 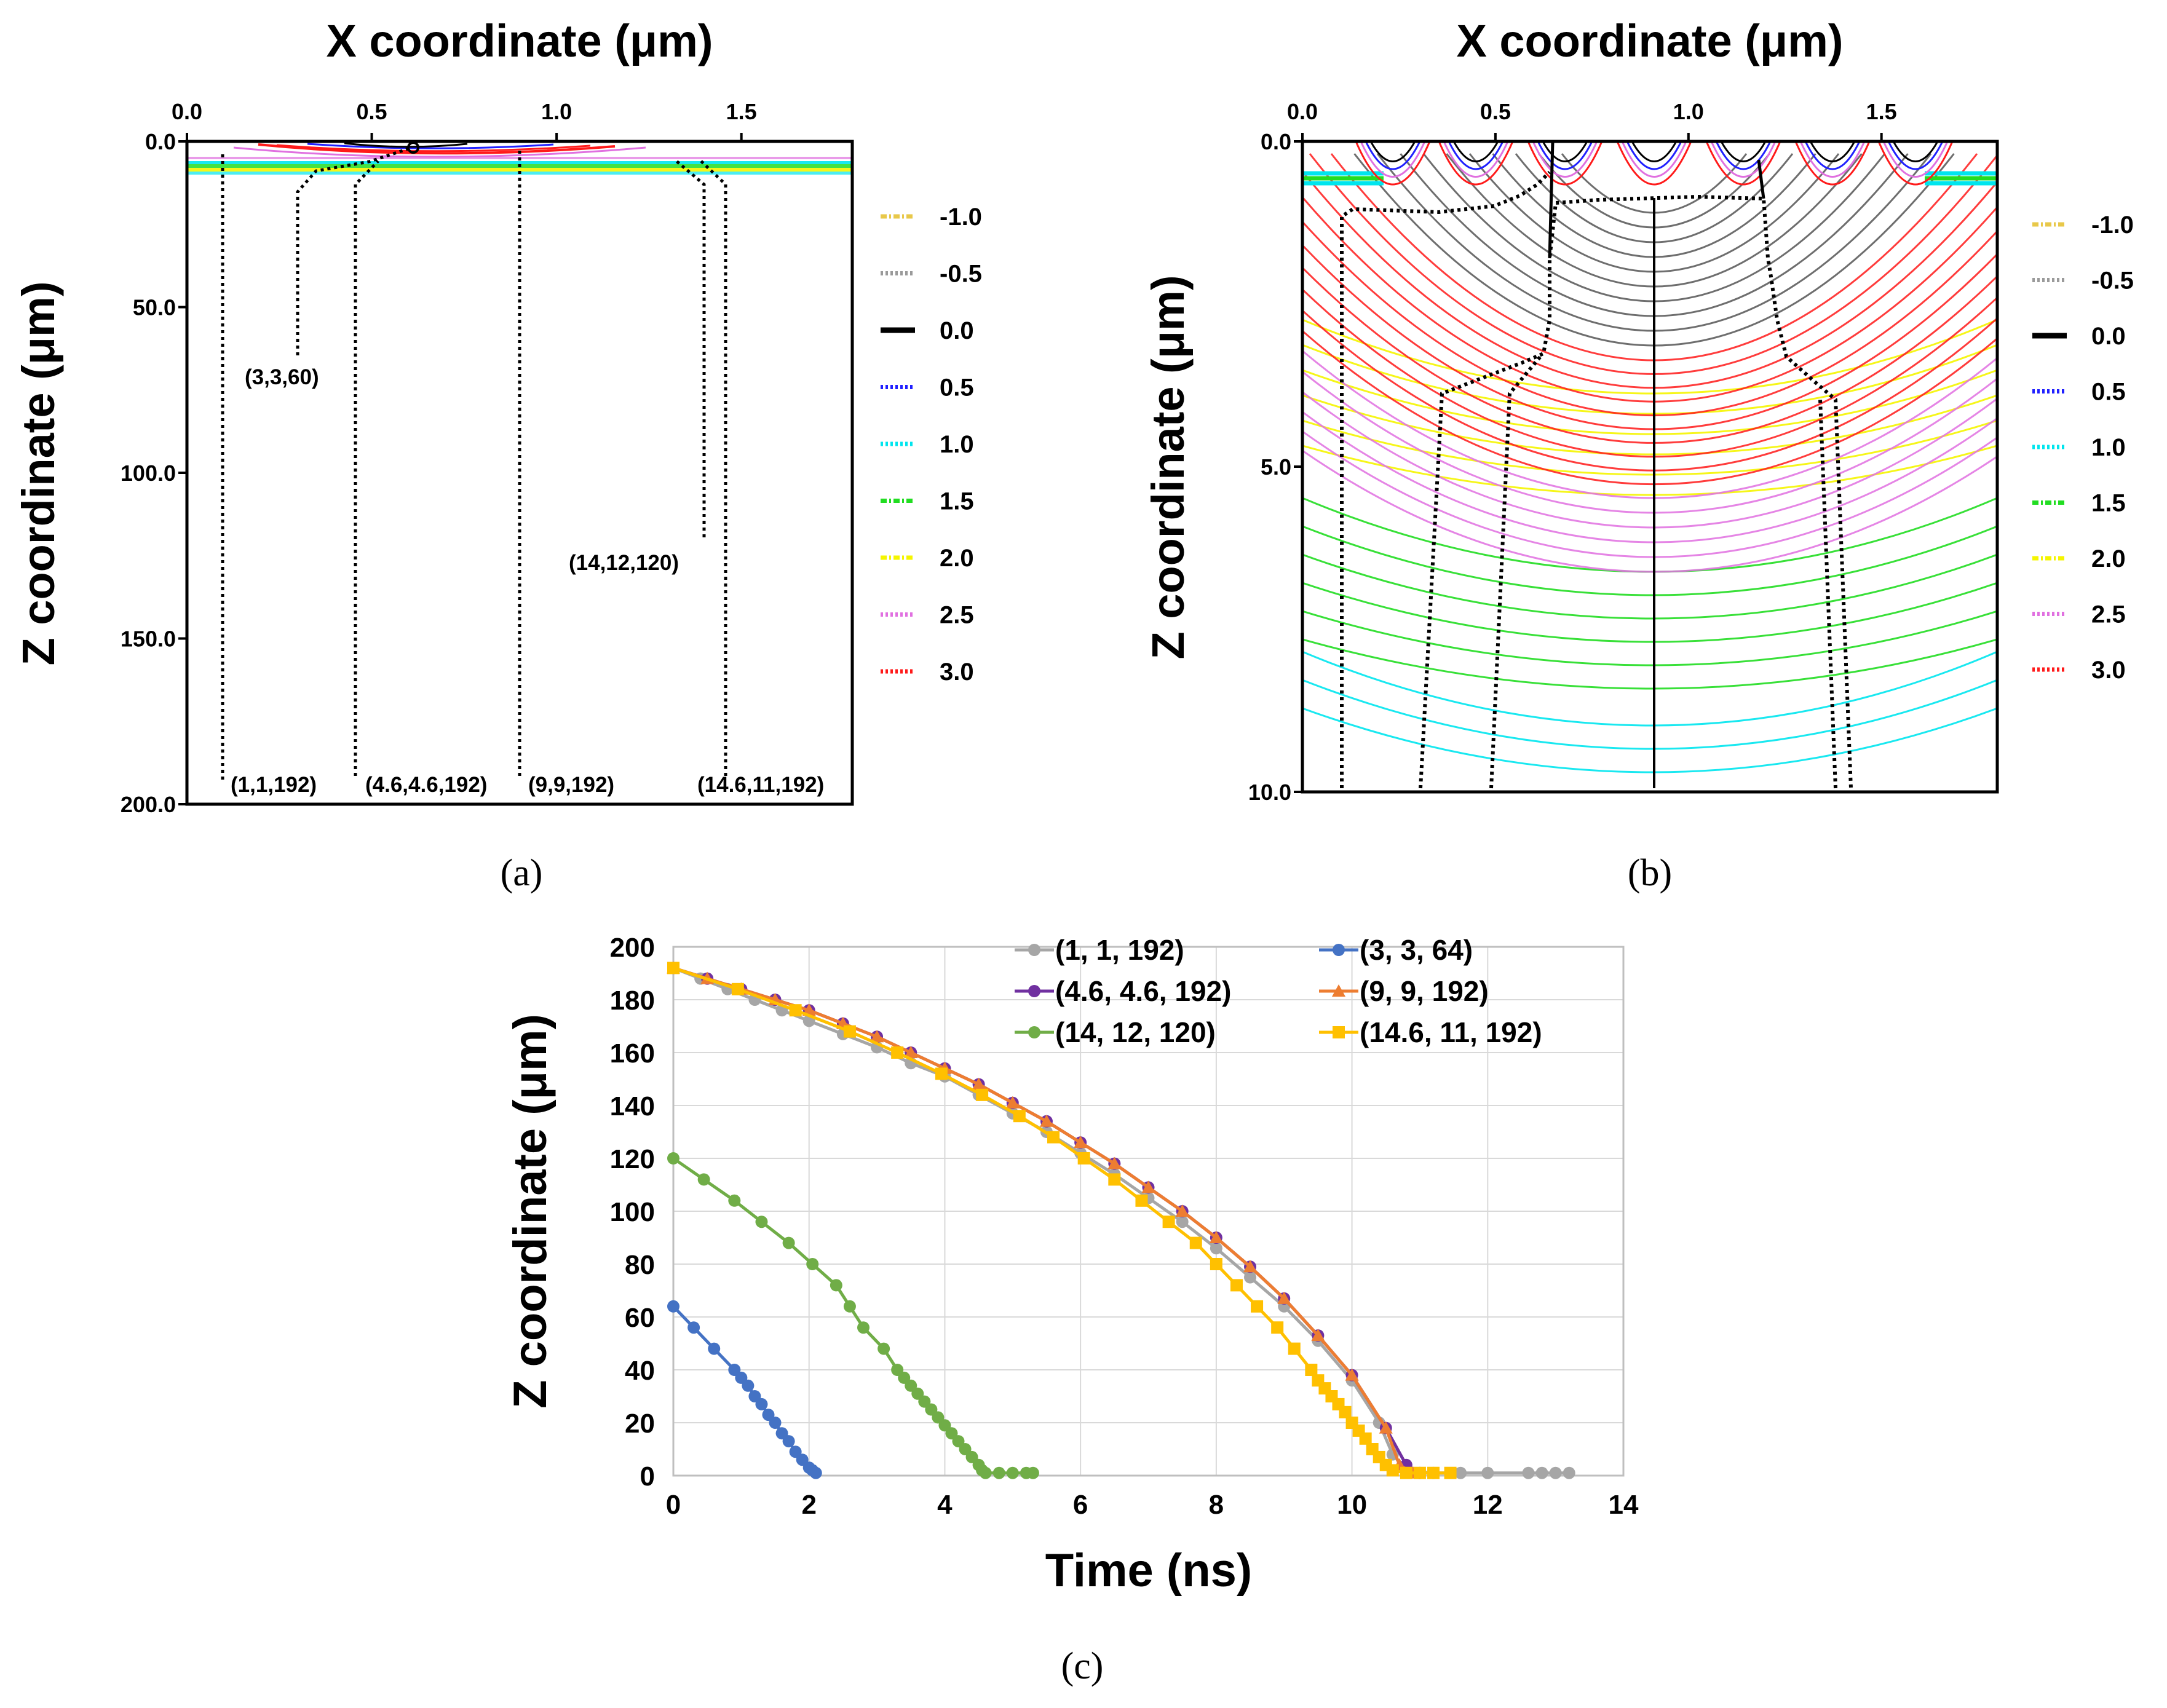 I want to click on a-x-tick-1-5: 1.5, so click(x=742, y=111).